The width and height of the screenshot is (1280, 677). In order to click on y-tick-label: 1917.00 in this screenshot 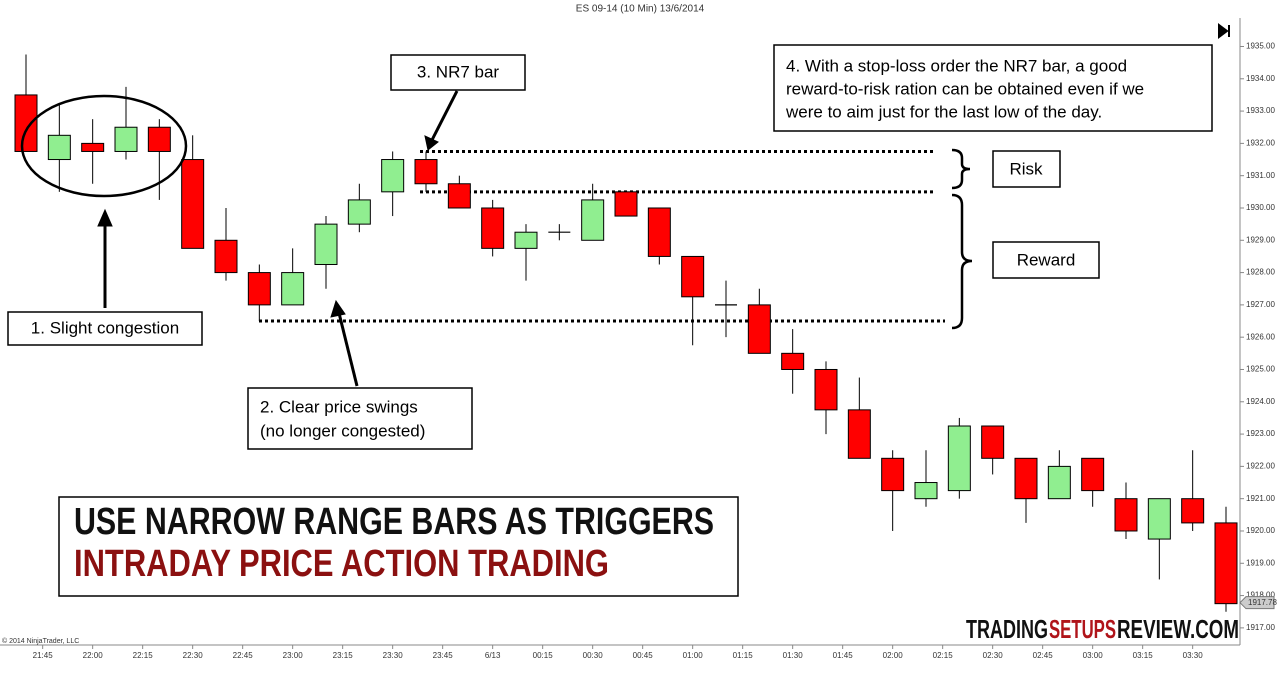, I will do `click(1260, 627)`.